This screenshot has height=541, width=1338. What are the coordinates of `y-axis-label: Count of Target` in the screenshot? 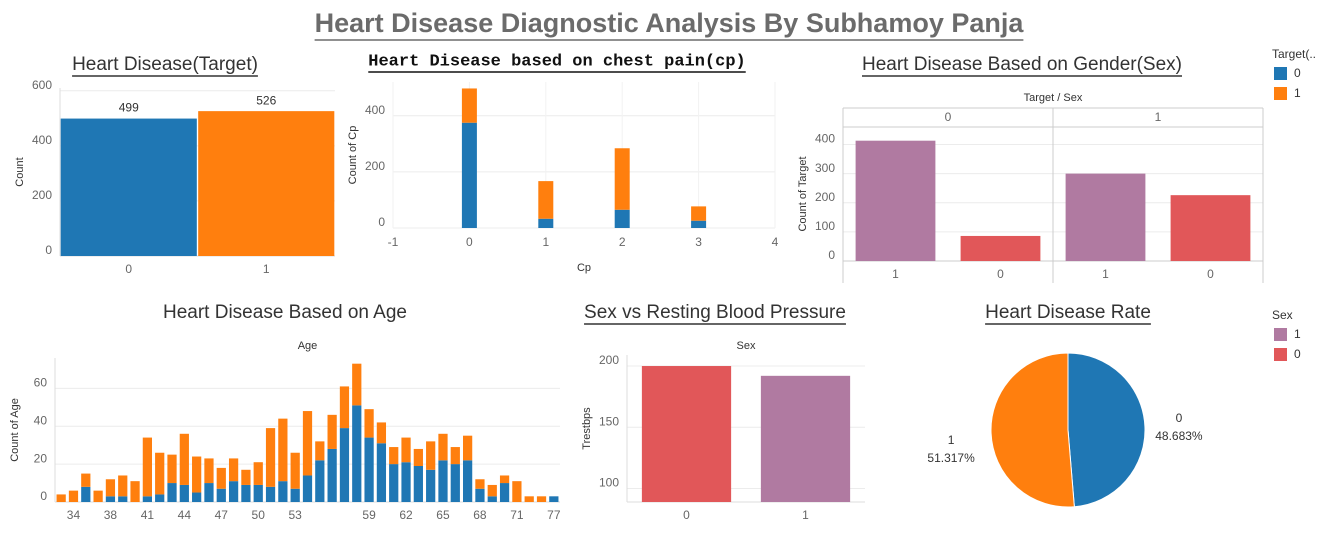 It's located at (803, 193).